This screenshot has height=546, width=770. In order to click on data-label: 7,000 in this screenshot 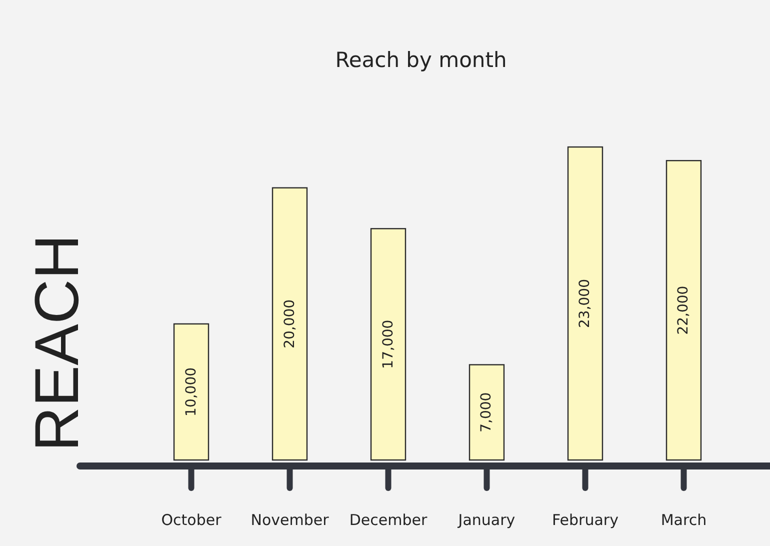, I will do `click(486, 412)`.